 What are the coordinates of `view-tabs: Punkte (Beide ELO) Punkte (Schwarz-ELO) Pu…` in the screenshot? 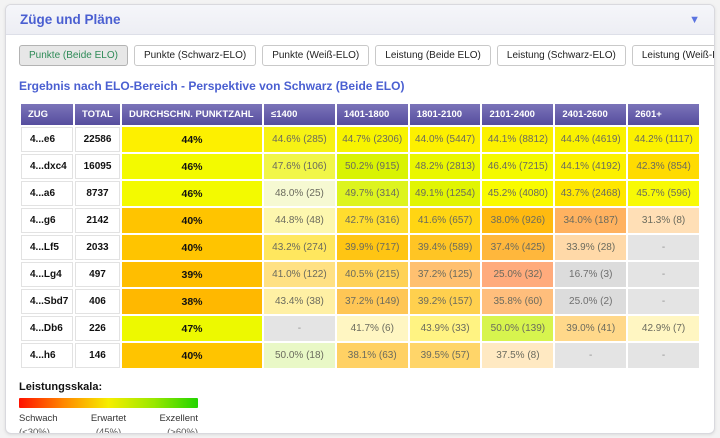 It's located at (366, 55).